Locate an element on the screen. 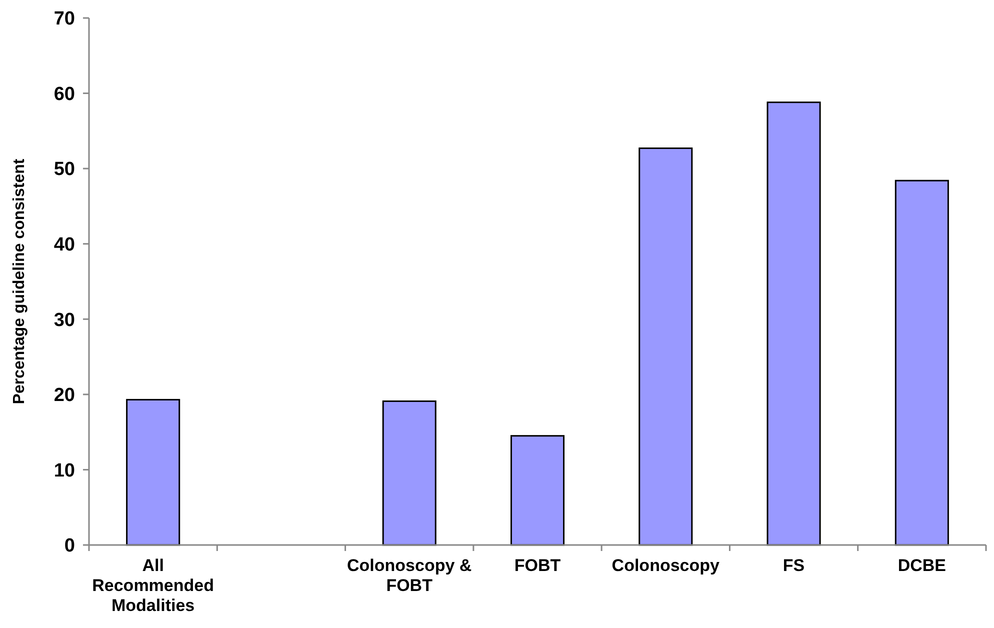 Image resolution: width=994 pixels, height=628 pixels. x-tick-label: FS is located at coordinates (793, 565).